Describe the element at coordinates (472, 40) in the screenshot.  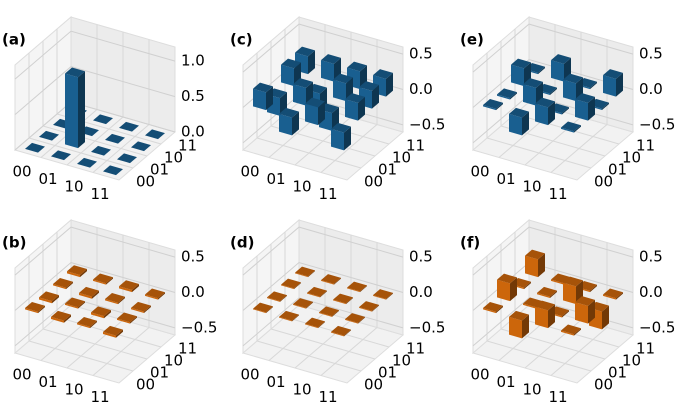
I see `panel-label: (e)` at that location.